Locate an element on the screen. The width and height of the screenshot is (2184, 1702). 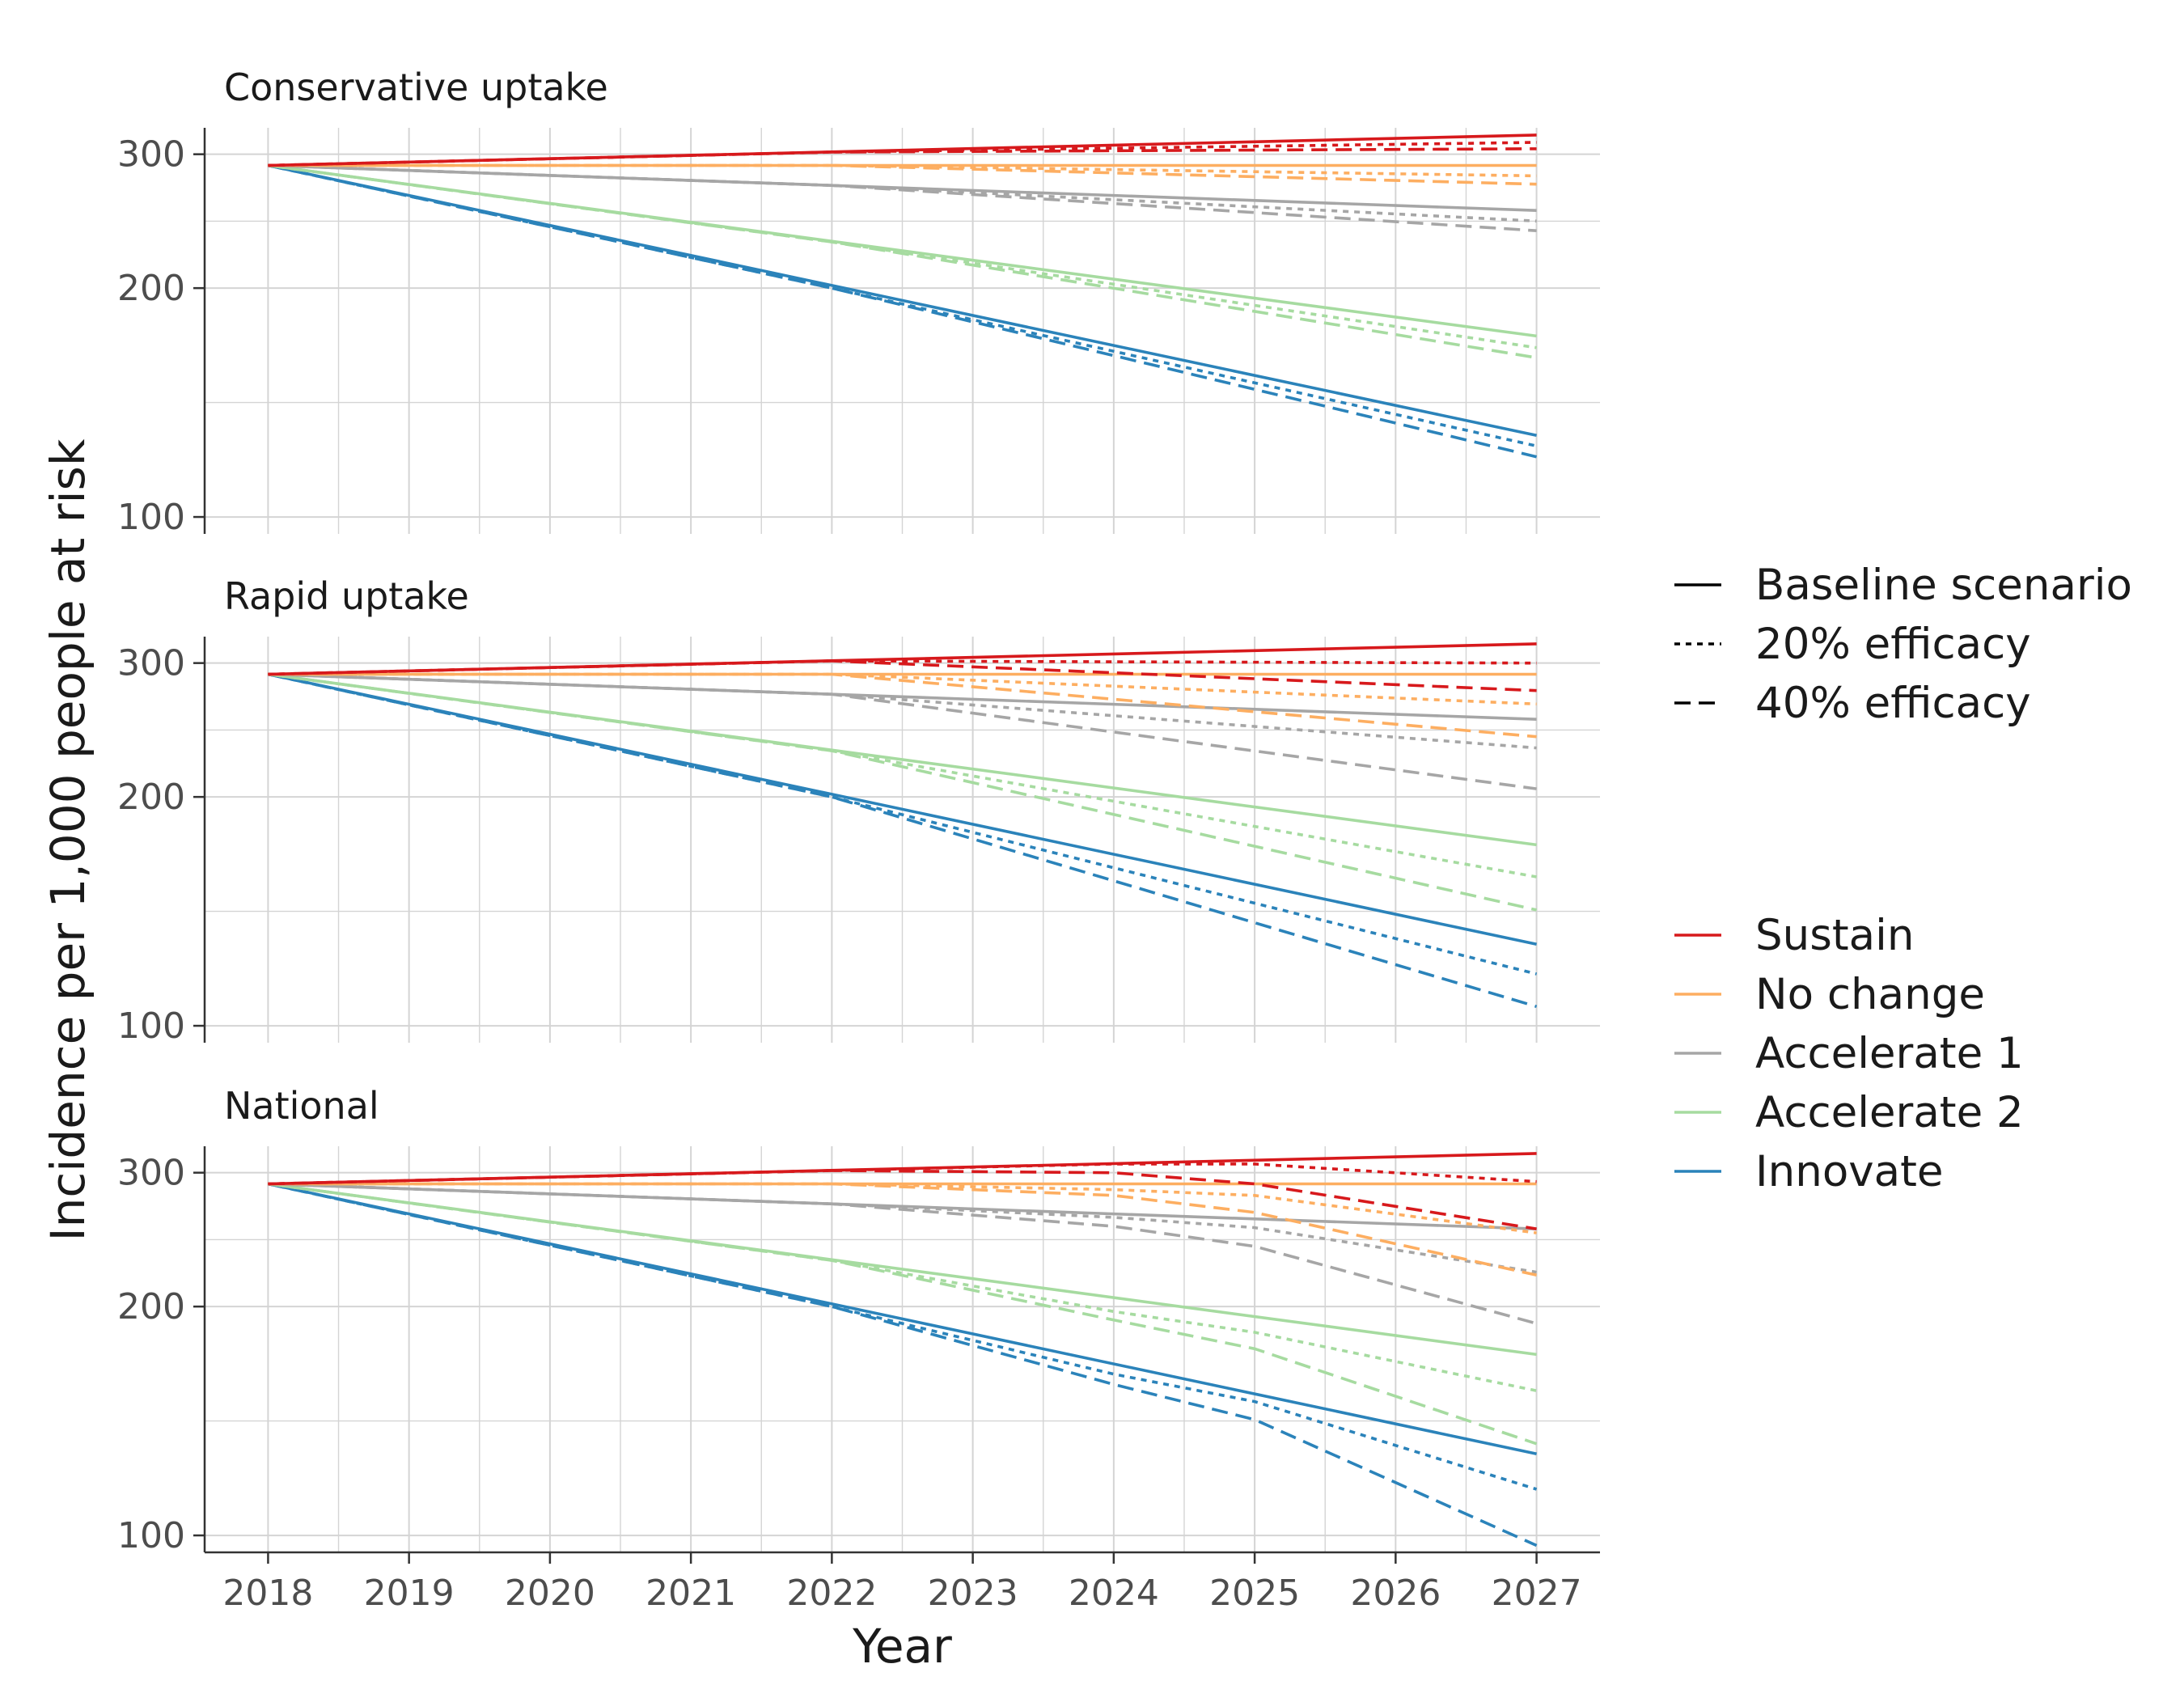
x-tick-label: 2021 is located at coordinates (690, 1593).